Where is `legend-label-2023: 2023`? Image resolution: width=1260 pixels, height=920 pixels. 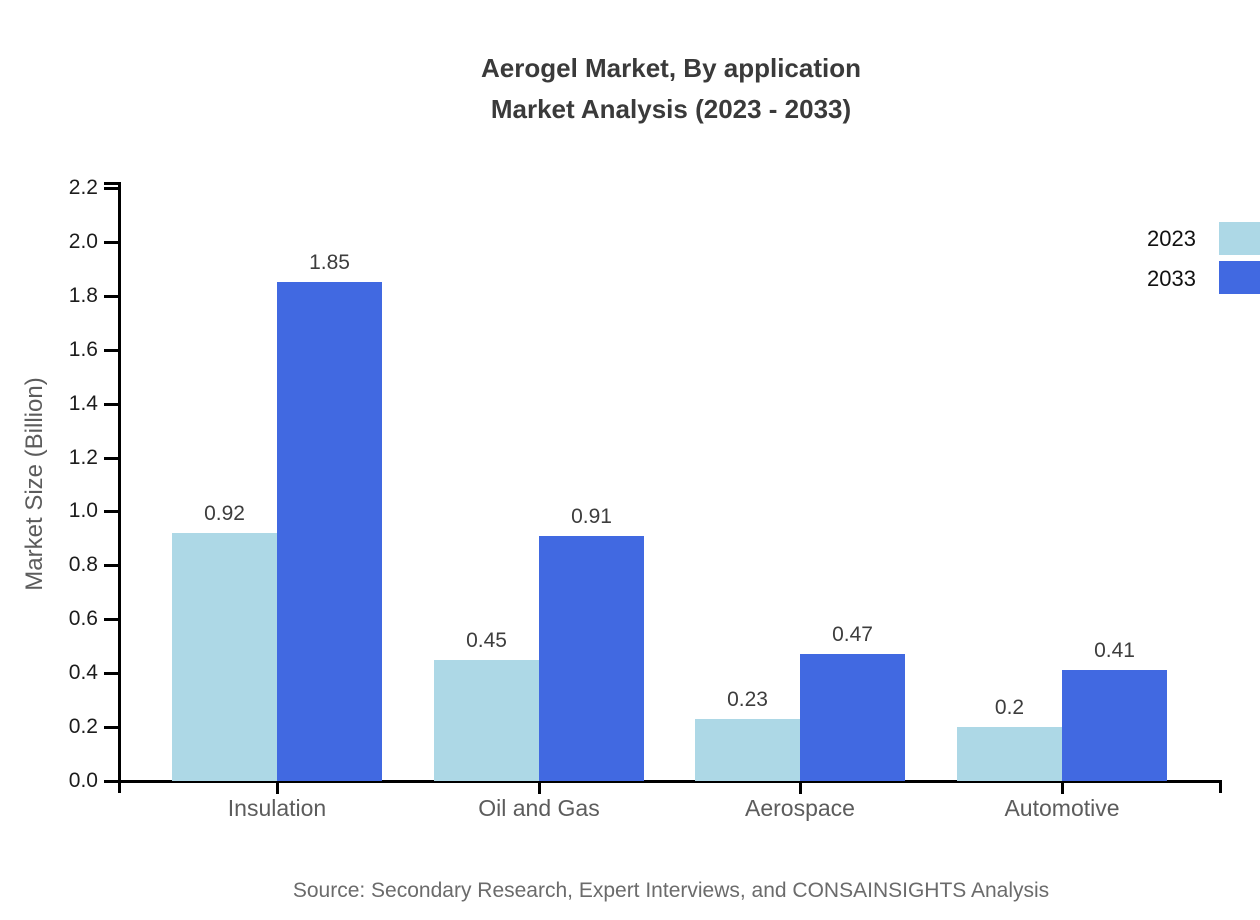
legend-label-2023: 2023 is located at coordinates (1171, 238).